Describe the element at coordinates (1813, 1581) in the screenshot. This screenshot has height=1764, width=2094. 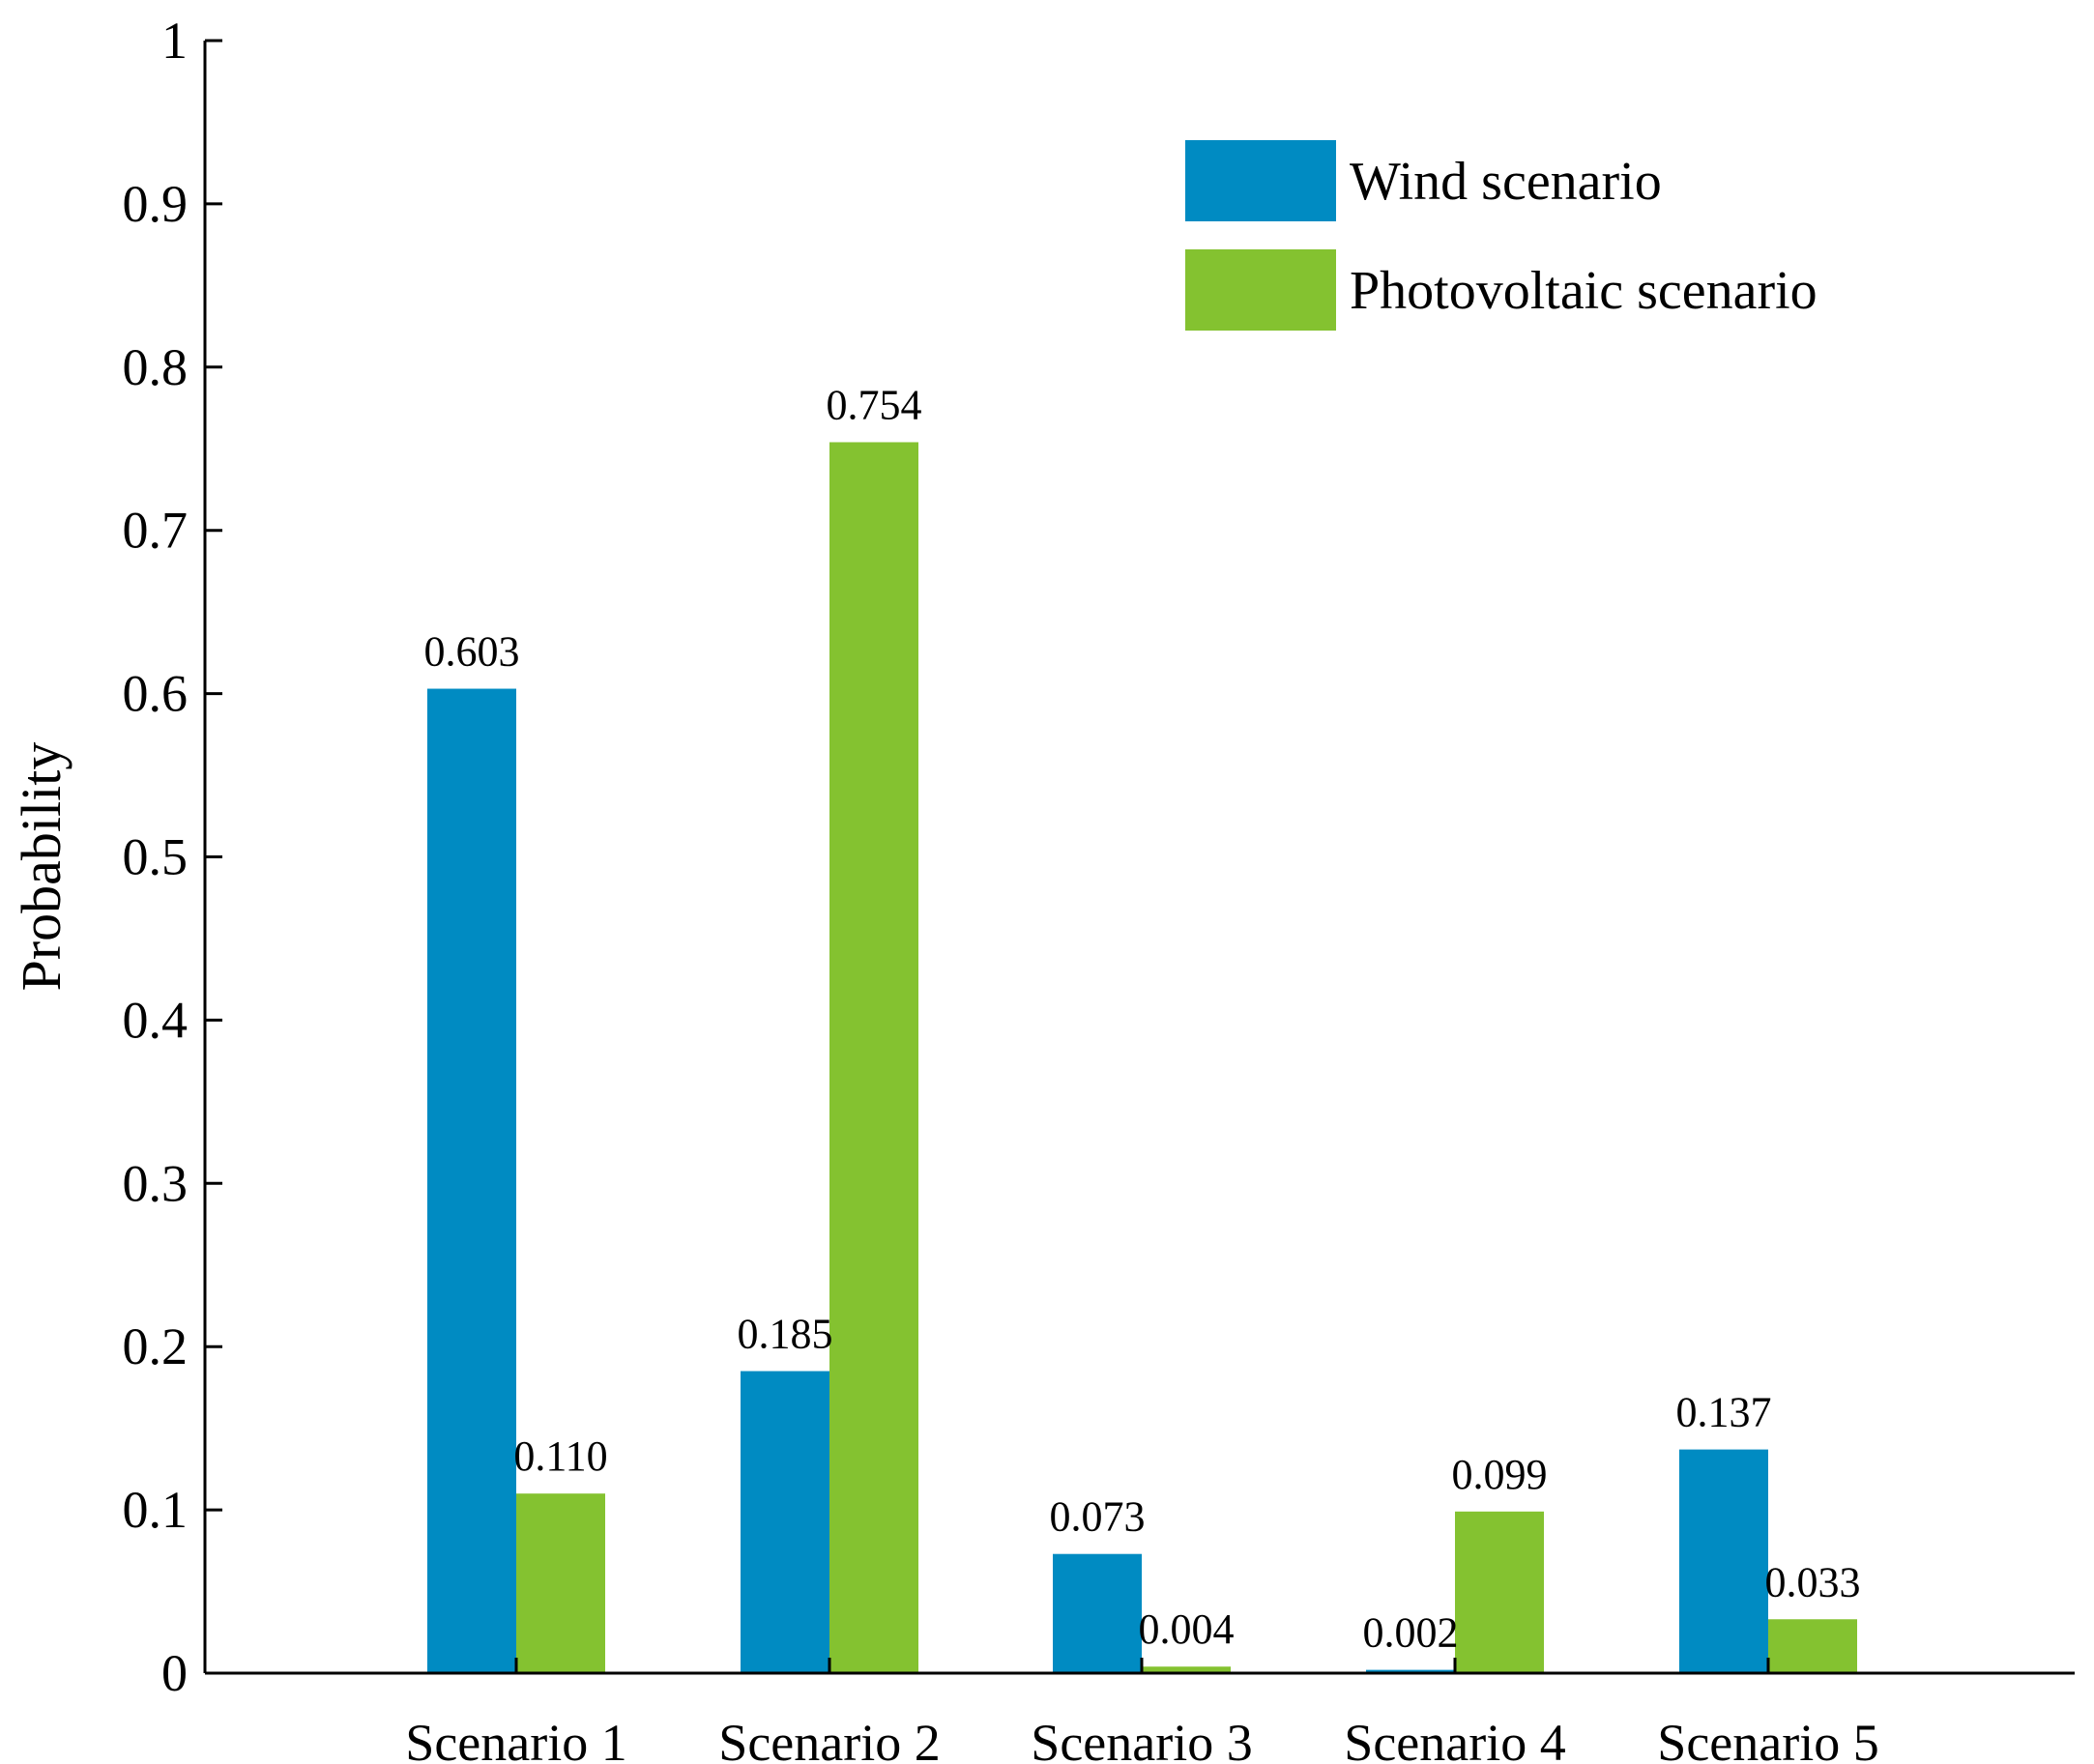
I see `bar-value-label: 0.033` at that location.